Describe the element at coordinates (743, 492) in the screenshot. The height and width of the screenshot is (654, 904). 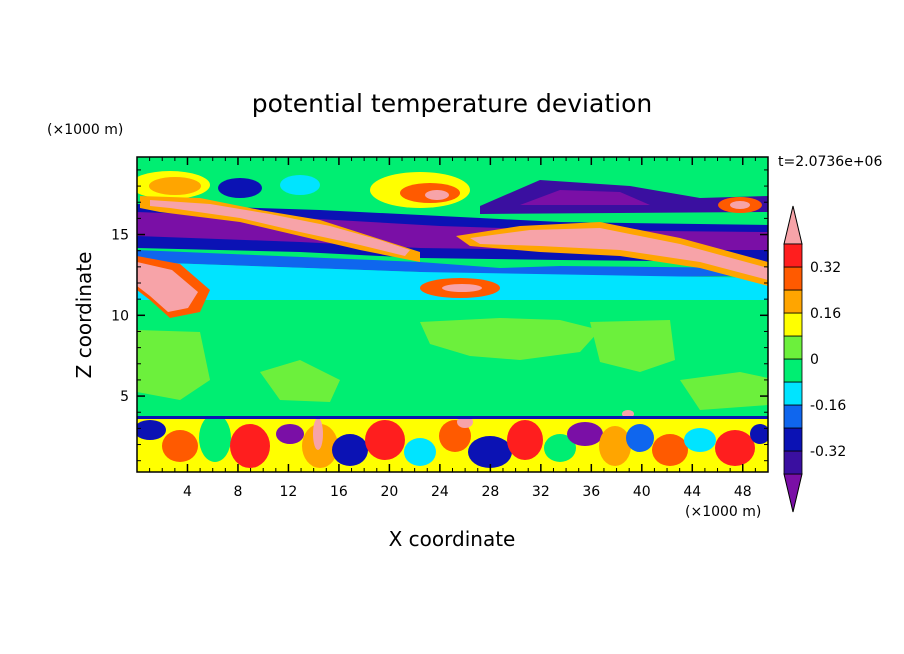
I see `x-tick-label: 48` at that location.